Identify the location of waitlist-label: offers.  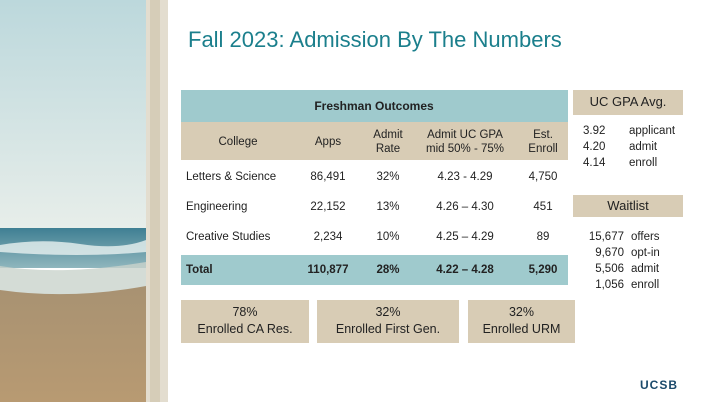
(645, 237).